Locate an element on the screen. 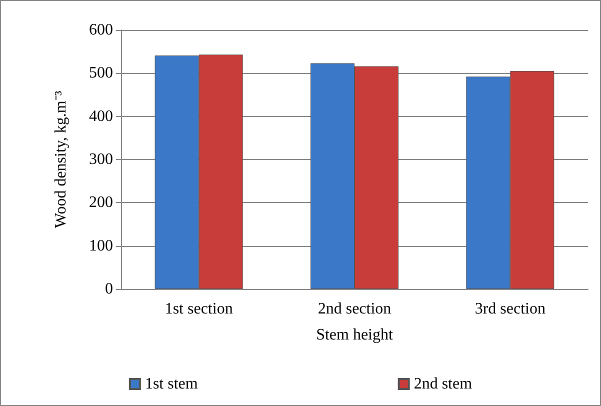 Image resolution: width=601 pixels, height=406 pixels. x-axis-title: Stem height is located at coordinates (355, 335).